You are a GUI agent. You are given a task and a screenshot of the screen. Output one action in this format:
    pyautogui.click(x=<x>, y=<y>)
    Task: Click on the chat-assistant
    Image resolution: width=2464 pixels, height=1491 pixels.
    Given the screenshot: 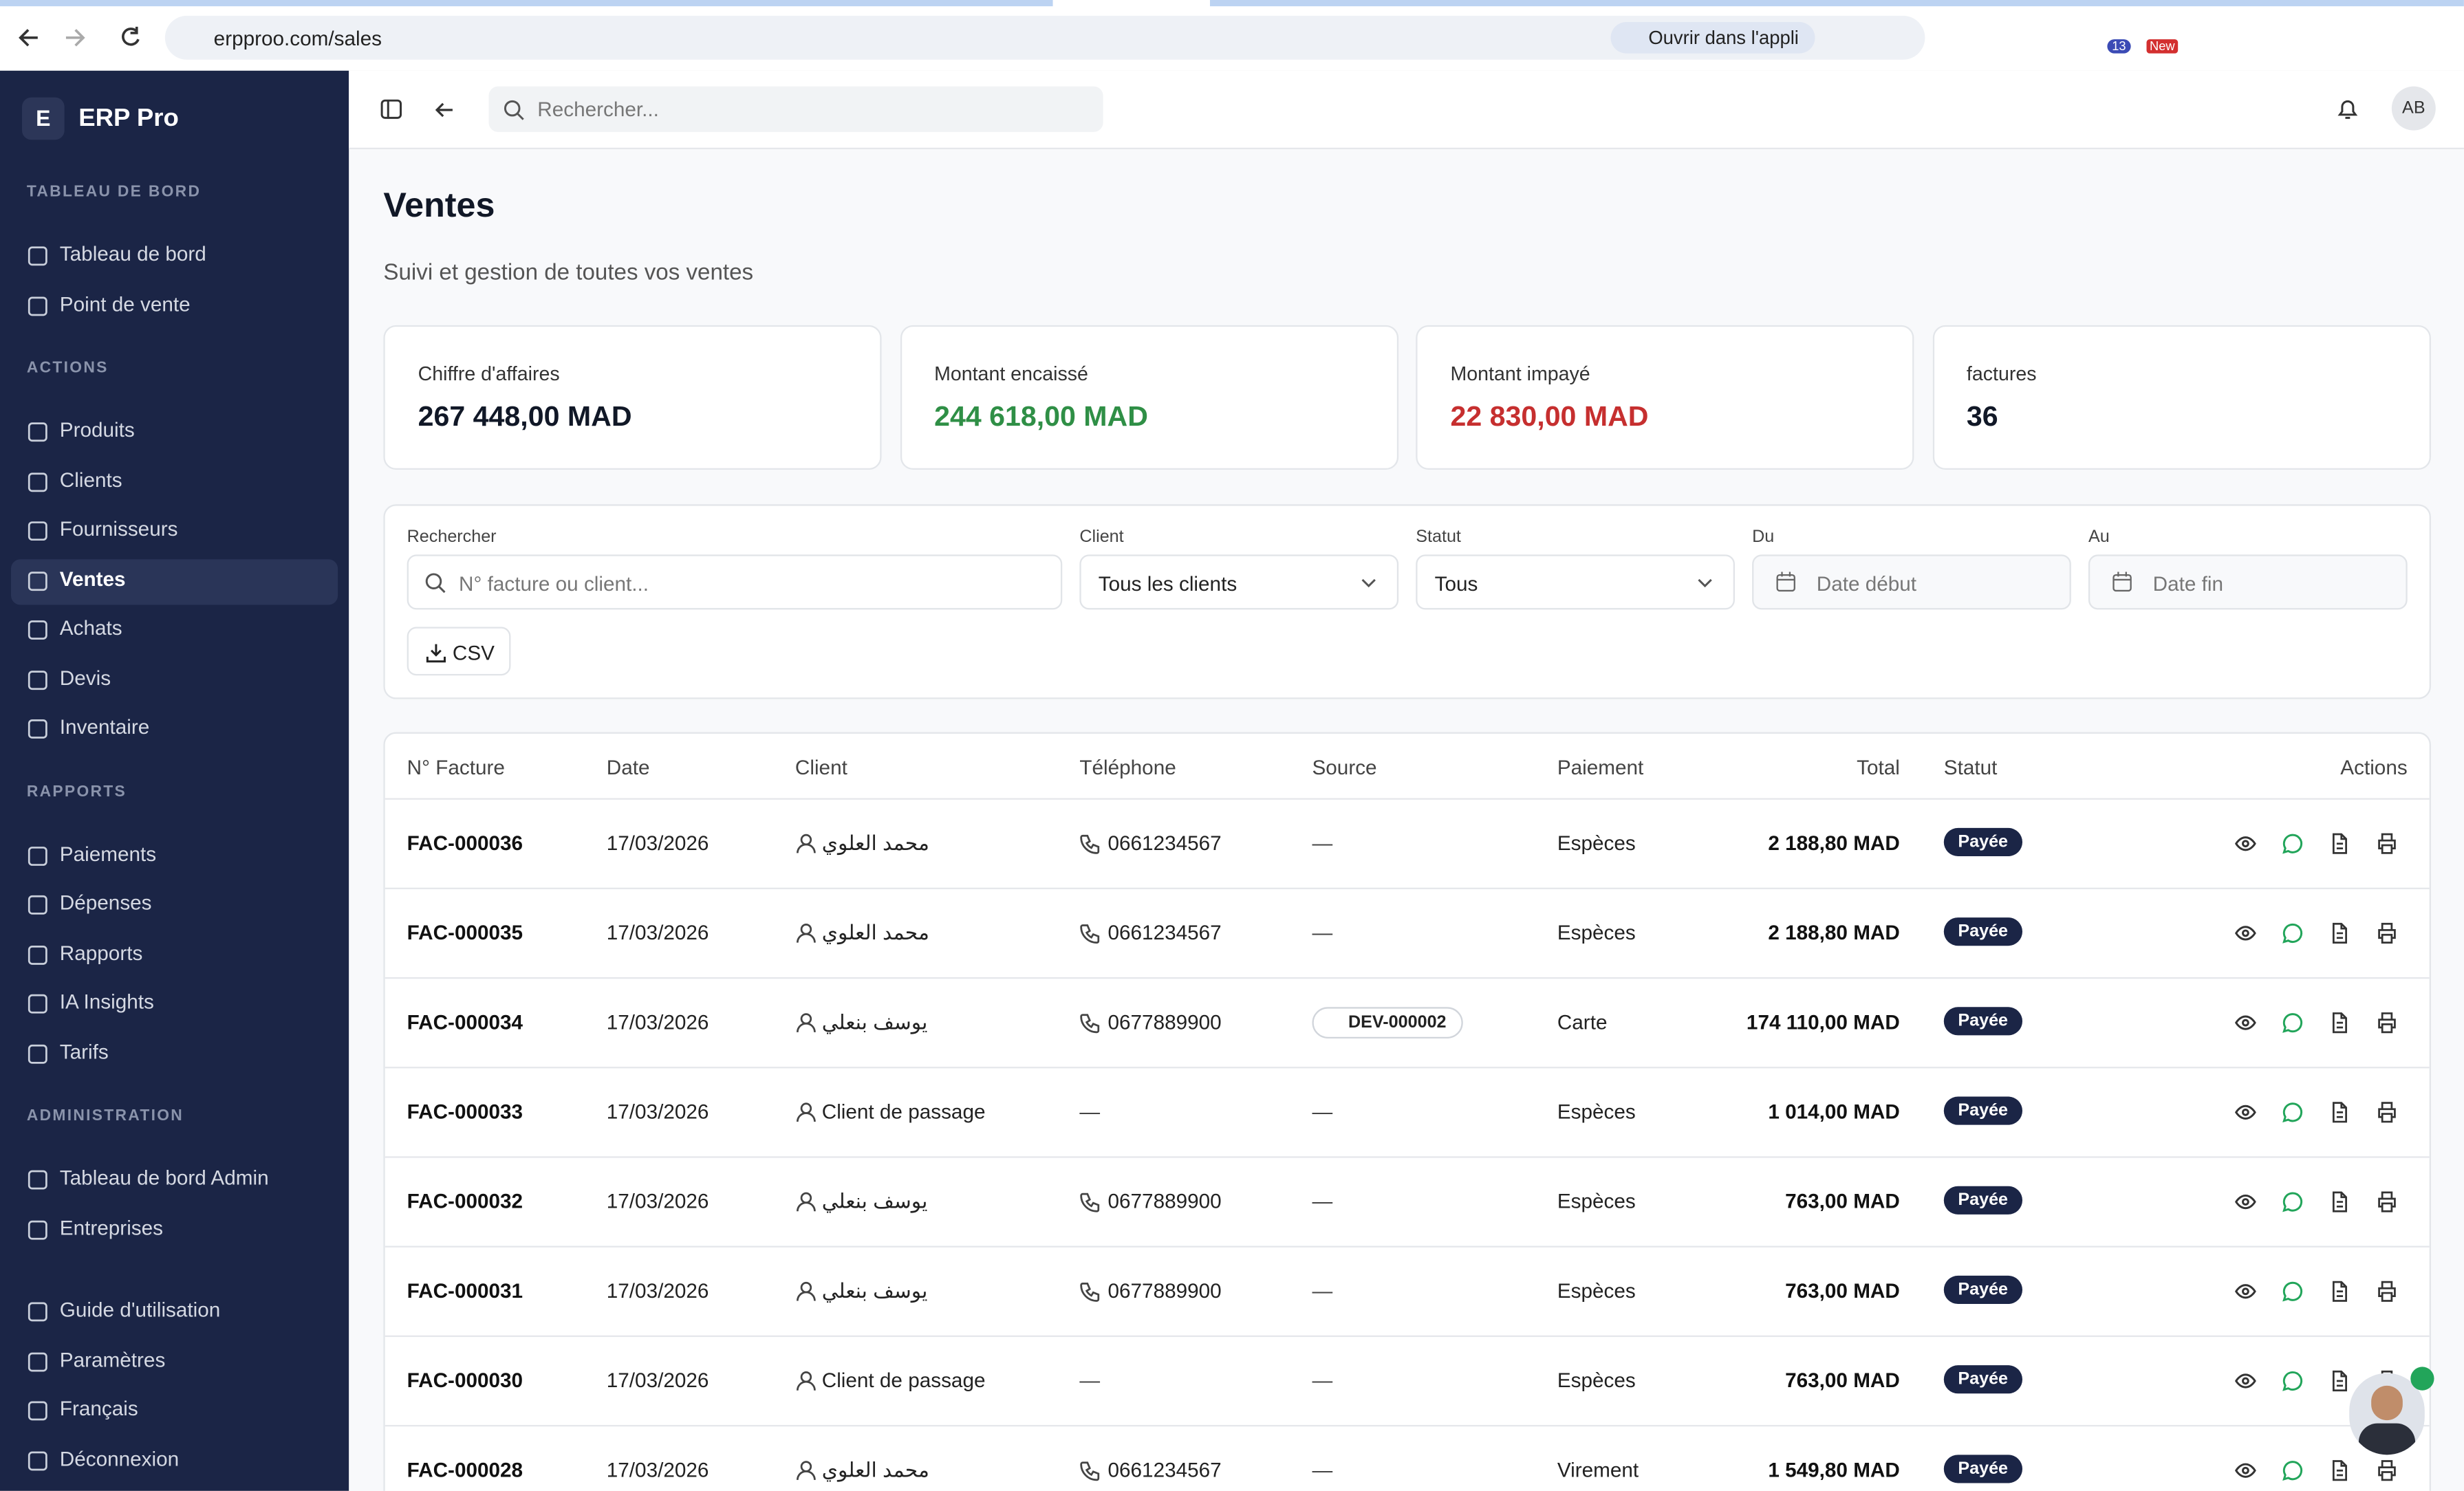 What is the action you would take?
    pyautogui.click(x=2387, y=1414)
    